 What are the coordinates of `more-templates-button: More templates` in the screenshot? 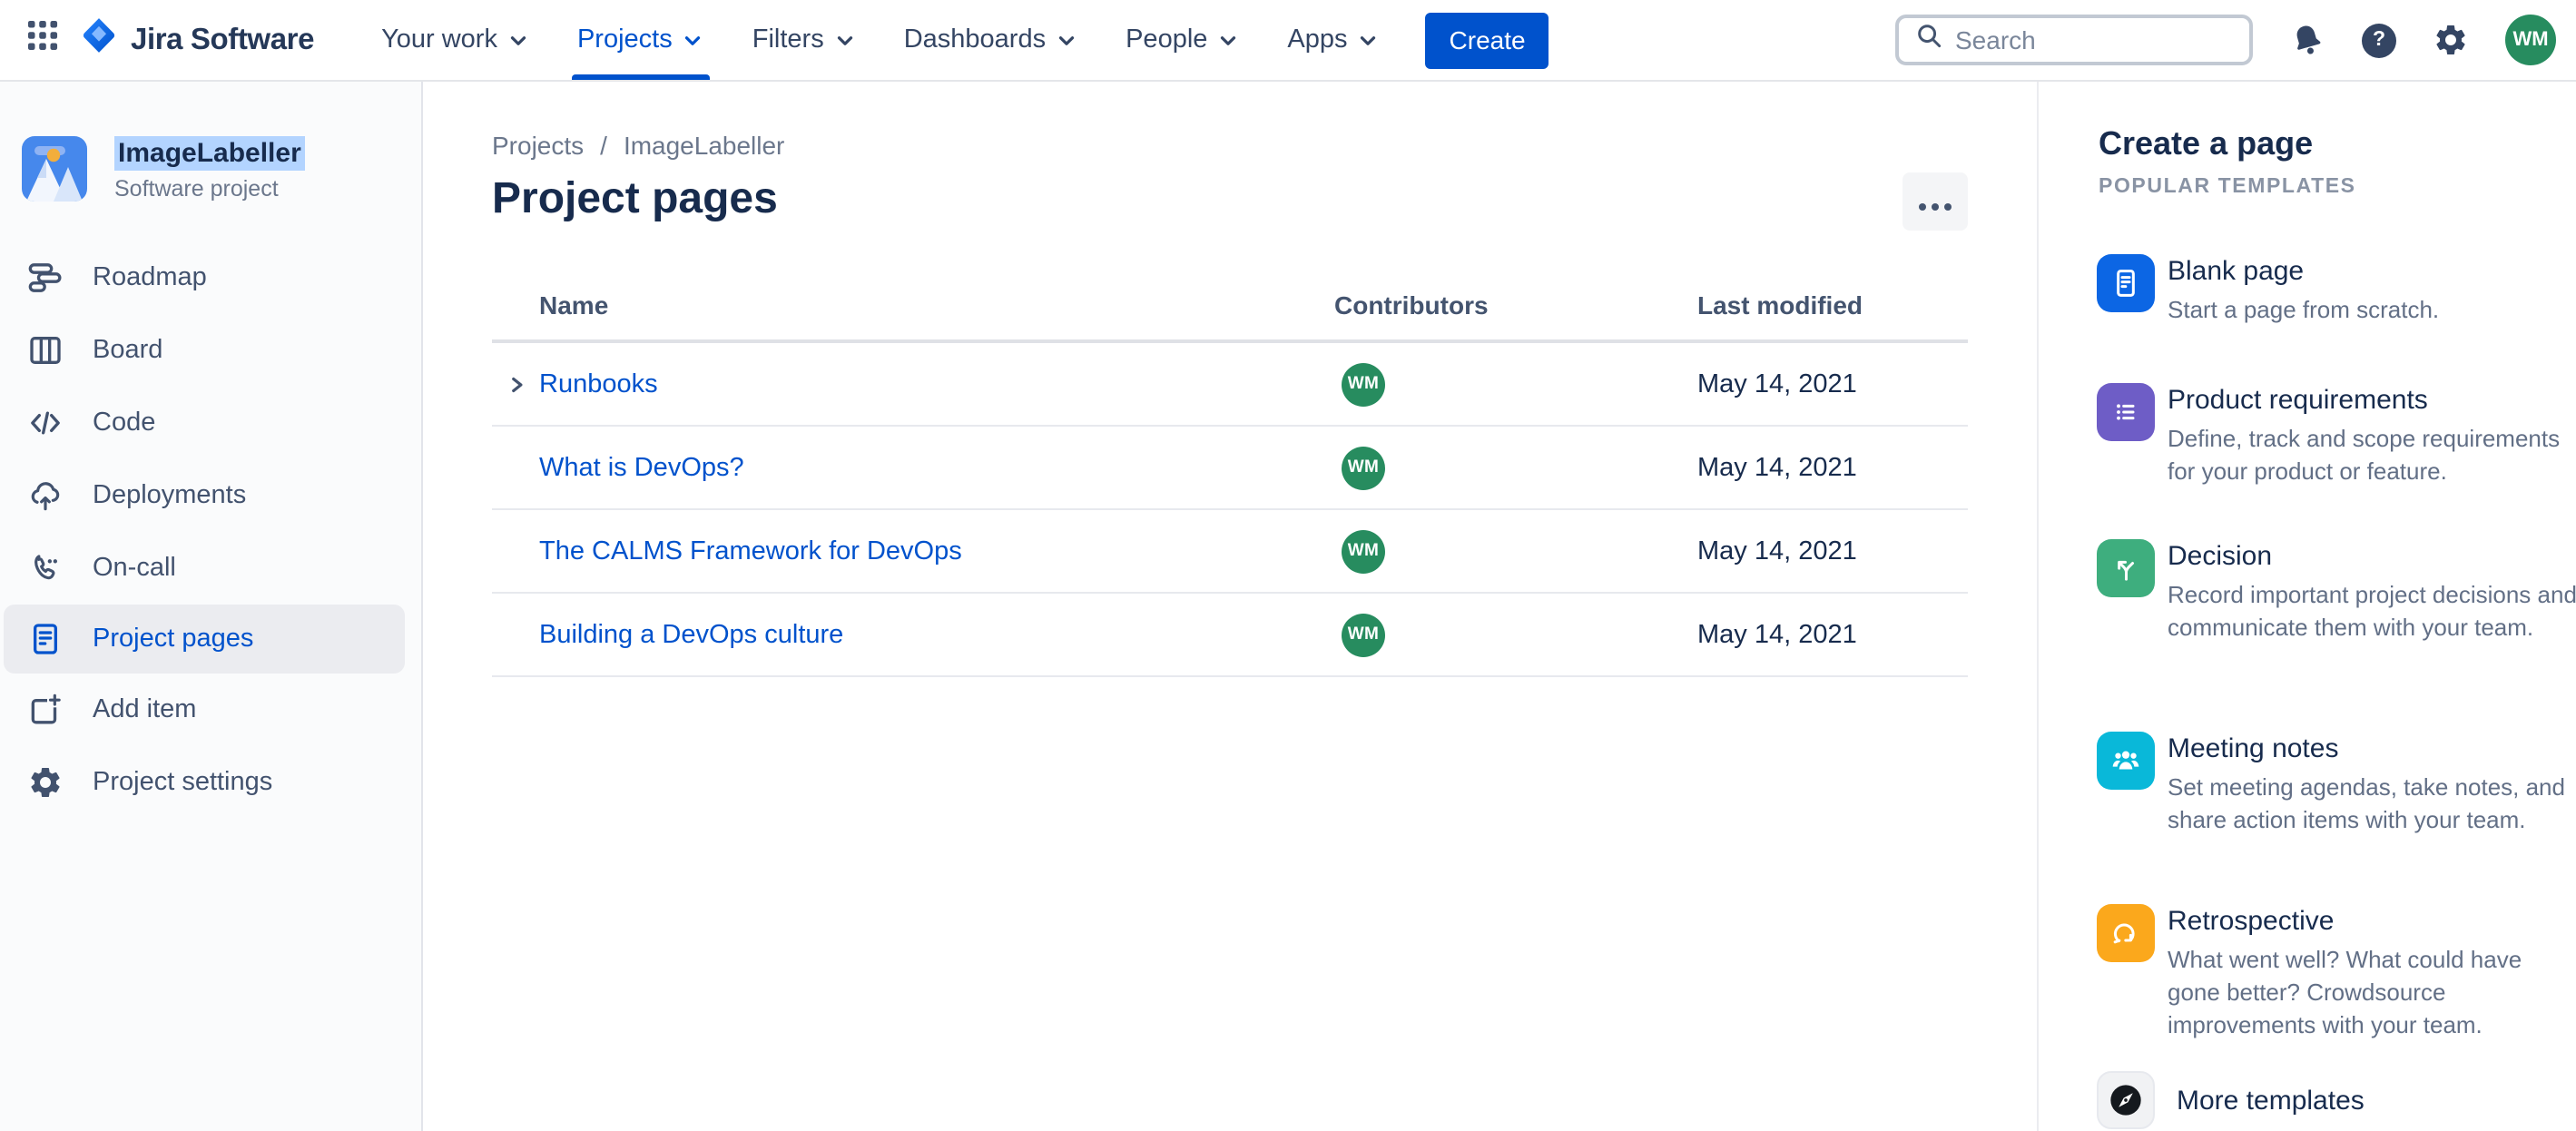 It's located at (2231, 1100).